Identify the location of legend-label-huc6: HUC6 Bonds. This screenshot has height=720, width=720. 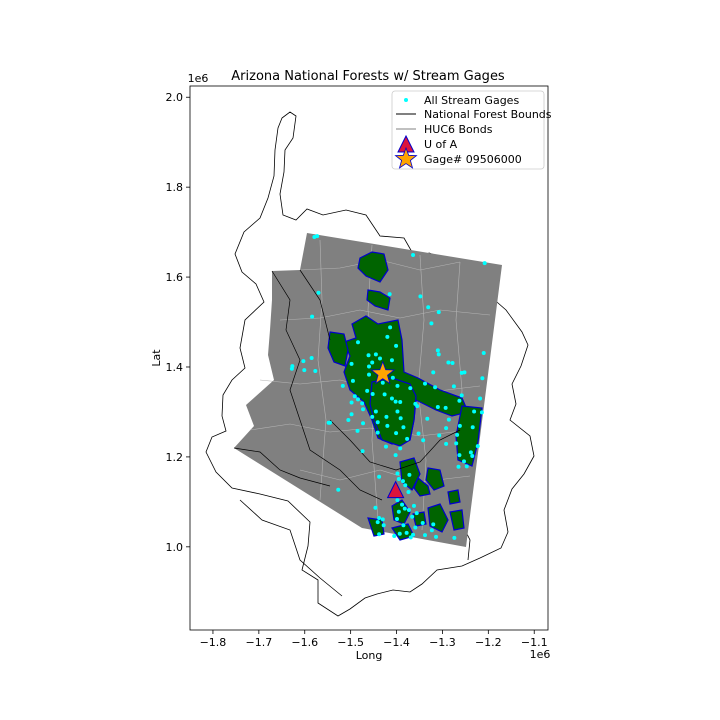
(458, 129).